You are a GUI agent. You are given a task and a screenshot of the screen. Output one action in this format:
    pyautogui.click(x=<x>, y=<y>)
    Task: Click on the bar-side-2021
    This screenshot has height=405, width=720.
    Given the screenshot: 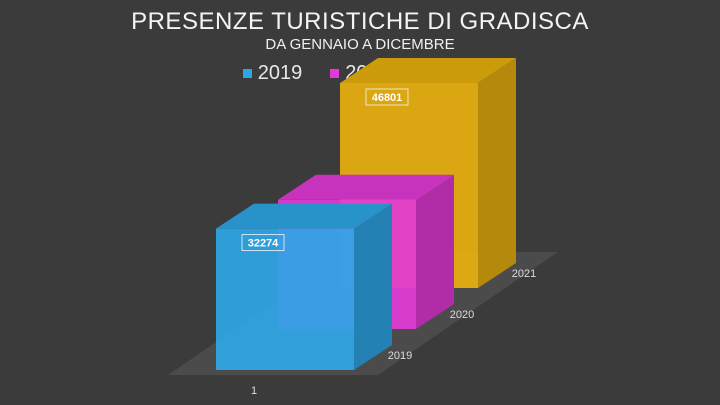 What is the action you would take?
    pyautogui.click(x=497, y=173)
    